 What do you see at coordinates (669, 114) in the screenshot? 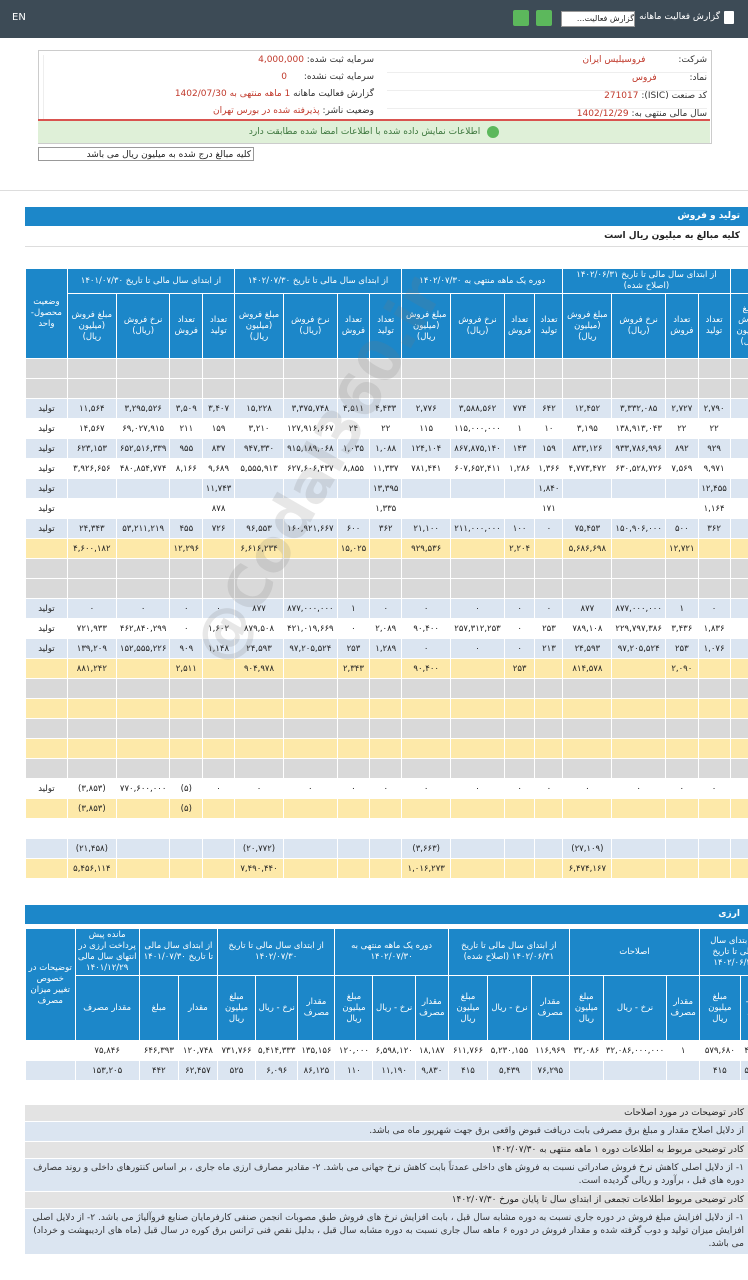
I see `label: سال مالی منتهی به:` at bounding box center [669, 114].